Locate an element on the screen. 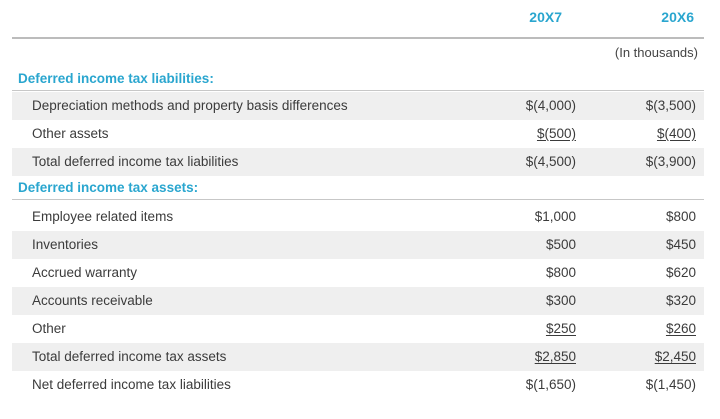 The width and height of the screenshot is (720, 419). value-20x6: $(1,450) is located at coordinates (670, 384).